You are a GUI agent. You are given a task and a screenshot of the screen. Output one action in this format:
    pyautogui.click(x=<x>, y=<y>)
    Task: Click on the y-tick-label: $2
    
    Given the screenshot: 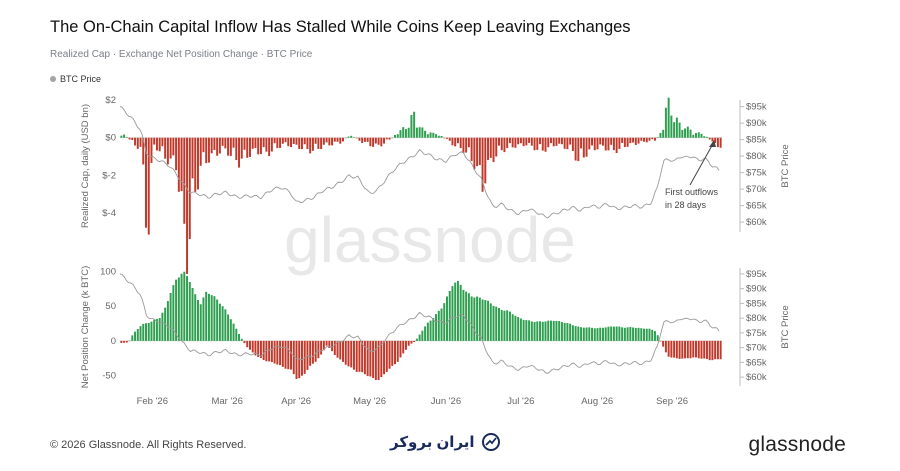 What is the action you would take?
    pyautogui.click(x=110, y=100)
    